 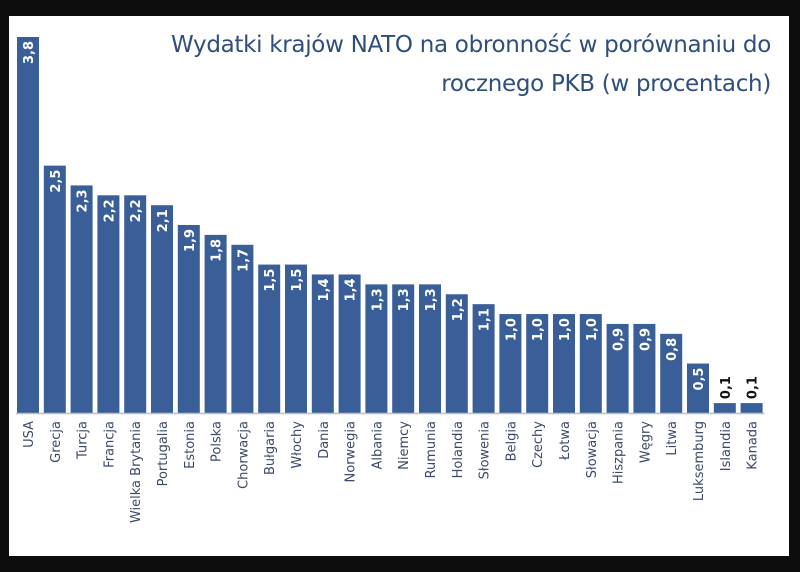 What do you see at coordinates (672, 349) in the screenshot?
I see `bar-value-label: 0,8` at bounding box center [672, 349].